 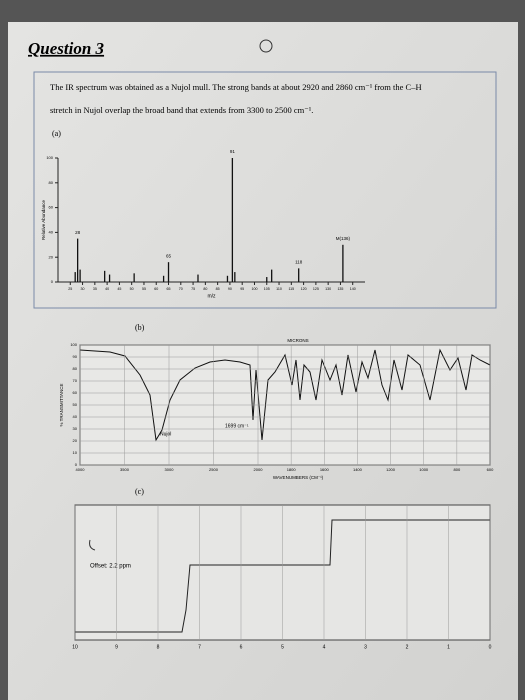 What do you see at coordinates (107, 289) in the screenshot?
I see `x-tick-label: 40` at bounding box center [107, 289].